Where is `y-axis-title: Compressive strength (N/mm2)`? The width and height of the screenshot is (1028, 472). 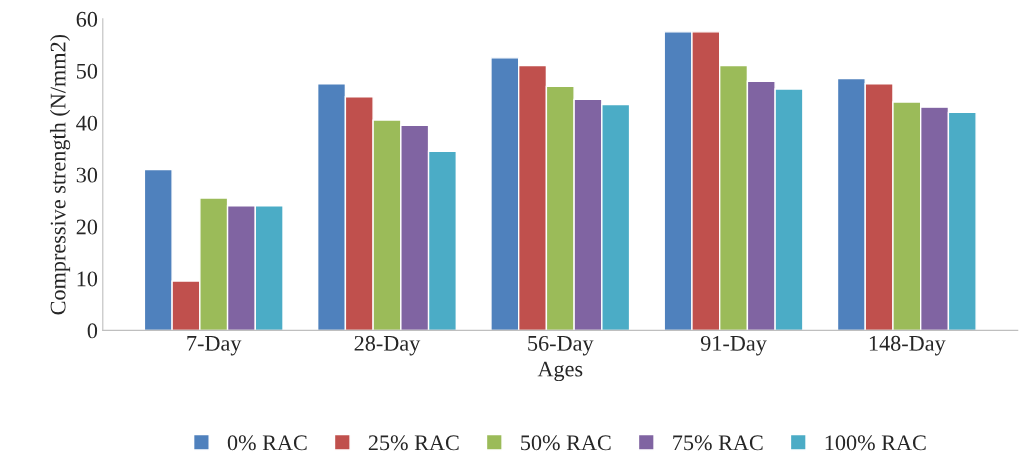
y-axis-title: Compressive strength (N/mm2) is located at coordinates (60, 174).